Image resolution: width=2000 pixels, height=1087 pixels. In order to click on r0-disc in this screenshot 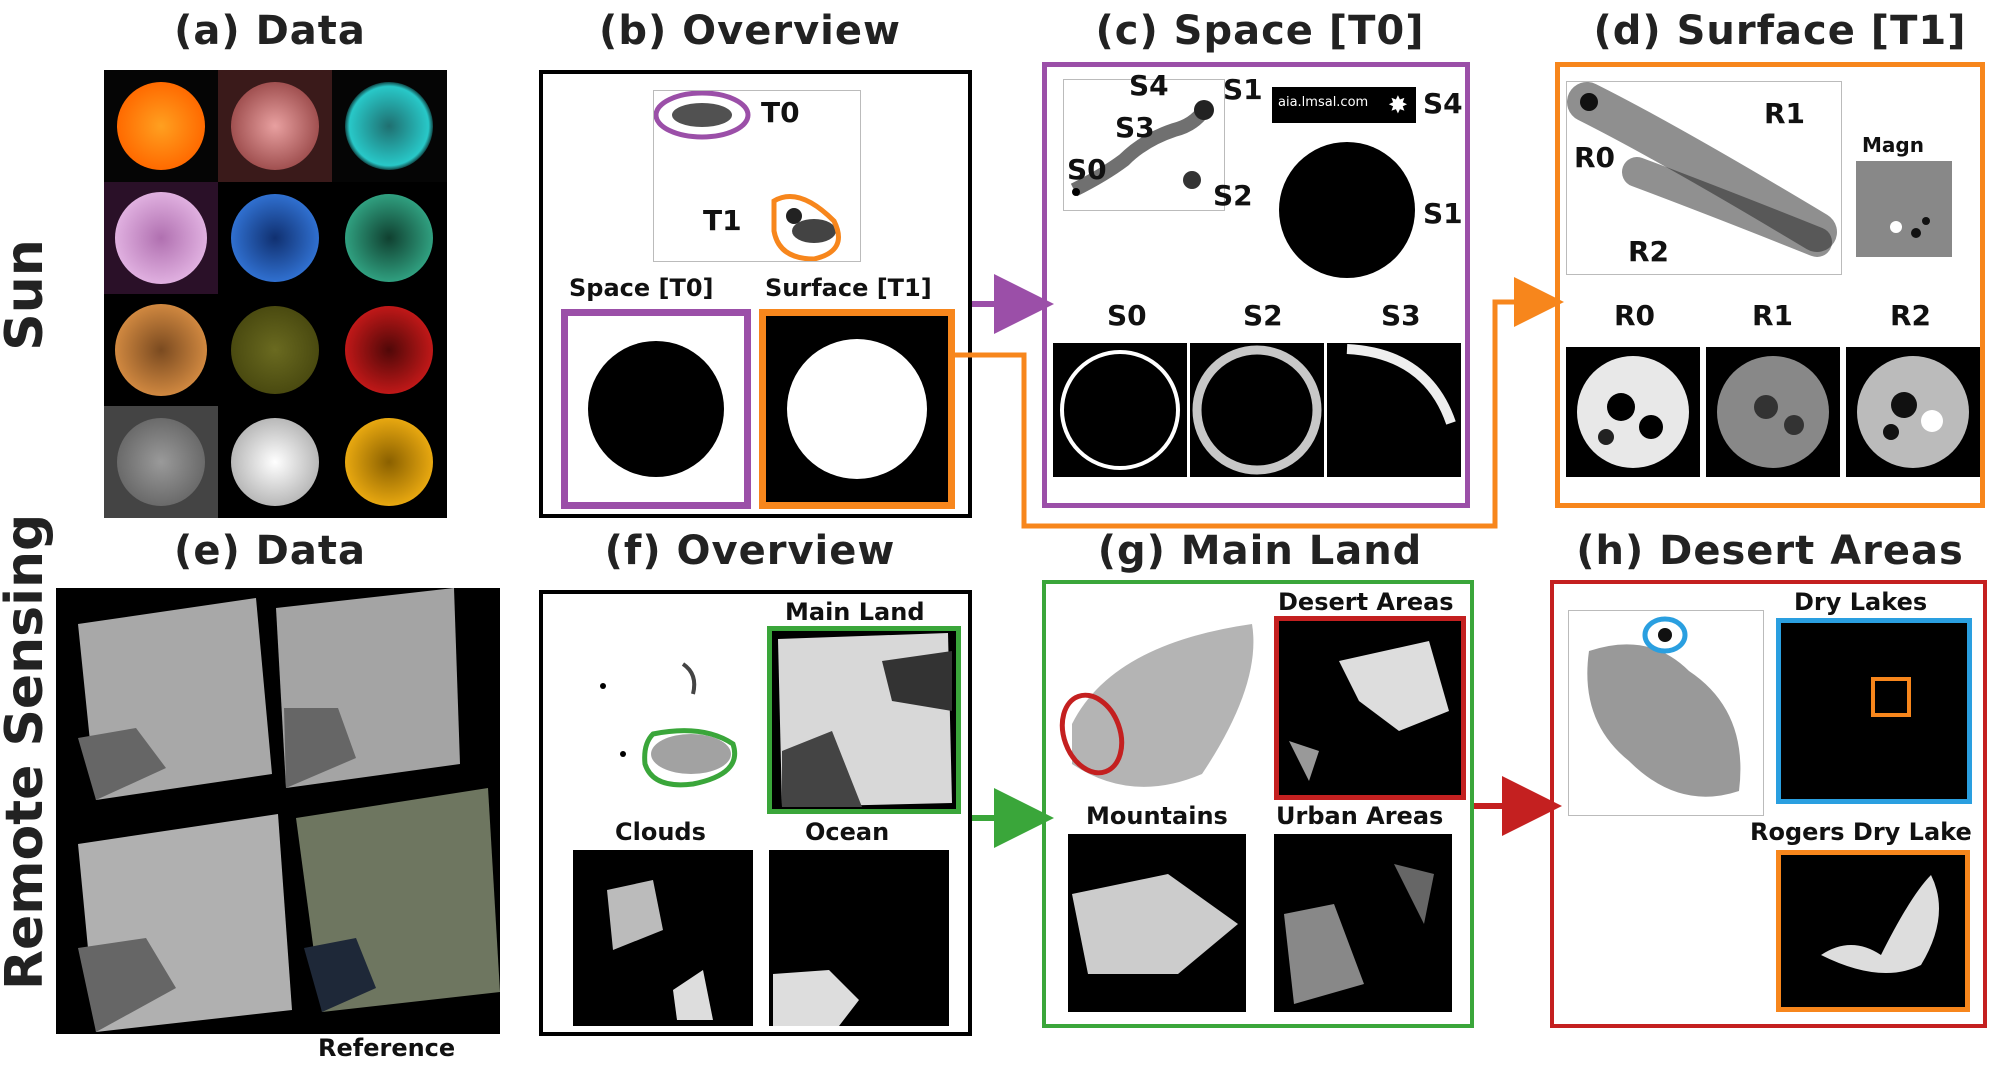, I will do `click(1633, 412)`.